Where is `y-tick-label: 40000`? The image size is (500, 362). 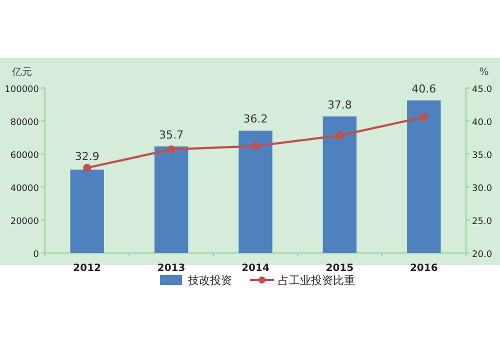
y-tick-label: 40000 is located at coordinates (25, 189).